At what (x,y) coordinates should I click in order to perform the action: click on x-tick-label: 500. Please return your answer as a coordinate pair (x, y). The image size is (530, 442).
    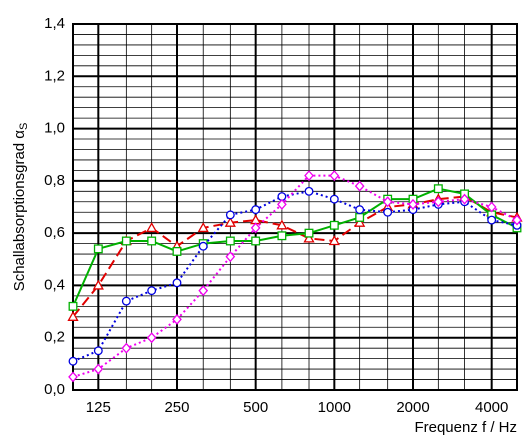
    Looking at the image, I should click on (255, 407).